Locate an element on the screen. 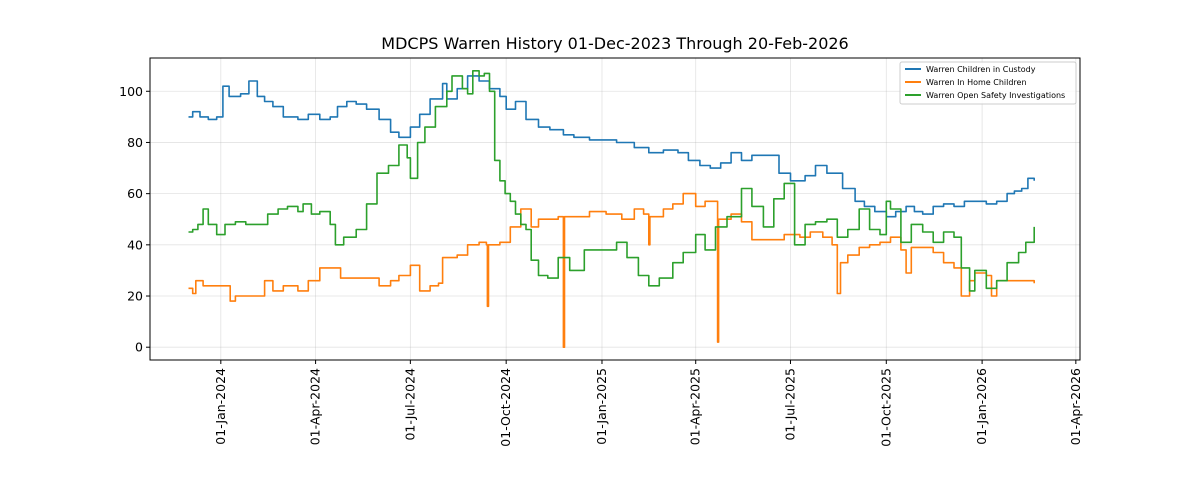 The width and height of the screenshot is (1200, 480). legend-label-in-home: Warren In Home Children is located at coordinates (976, 82).